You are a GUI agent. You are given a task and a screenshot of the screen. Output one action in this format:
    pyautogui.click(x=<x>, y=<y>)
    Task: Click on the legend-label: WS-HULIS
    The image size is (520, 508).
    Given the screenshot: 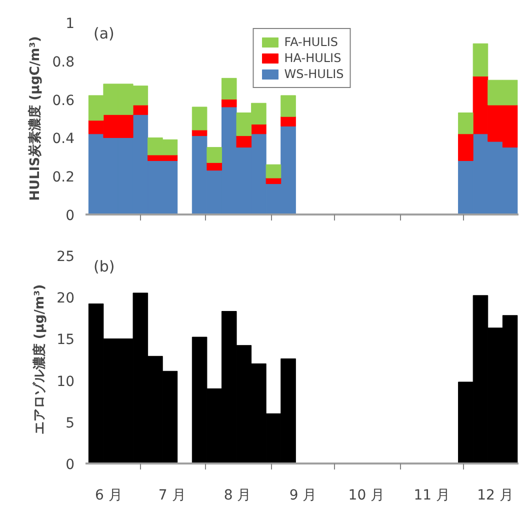 What is the action you would take?
    pyautogui.click(x=314, y=74)
    